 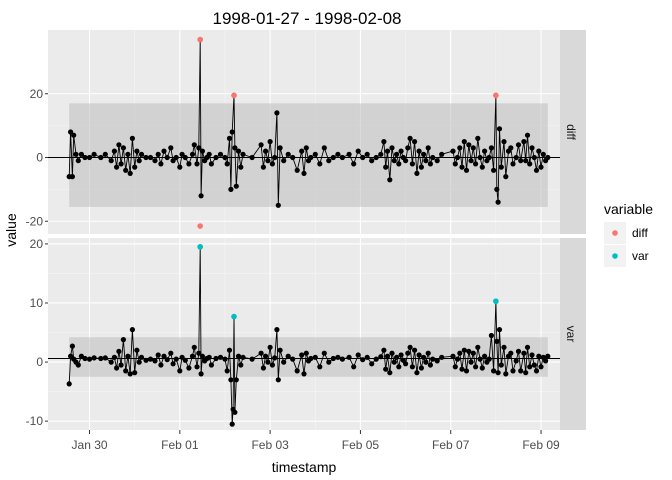 I want to click on x-tick-label: Feb 01, so click(x=180, y=445).